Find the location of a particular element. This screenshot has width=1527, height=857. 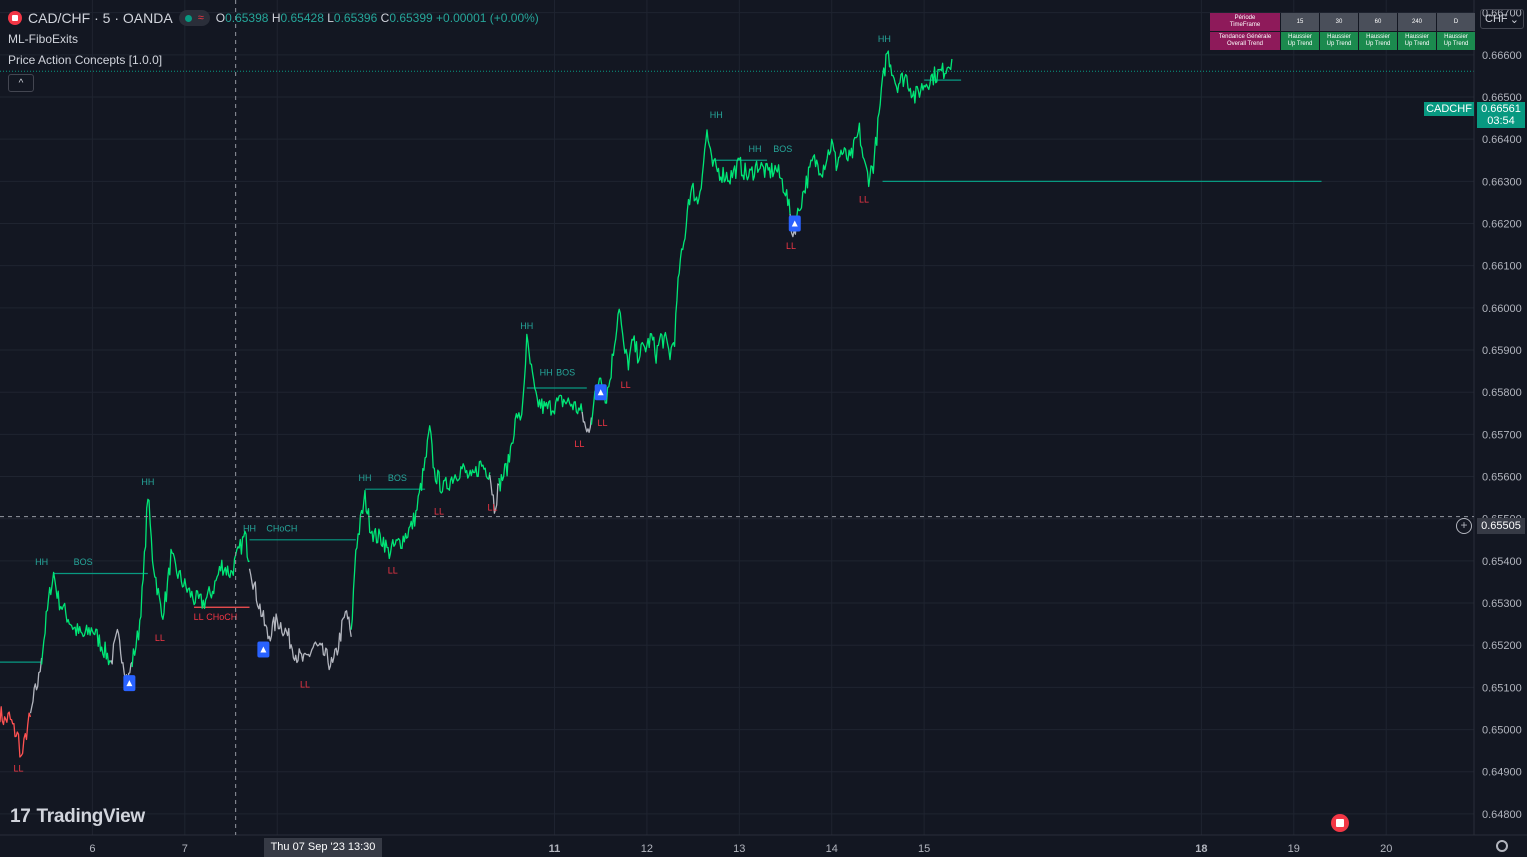

y-tick-label-1: 0.64900 is located at coordinates (1502, 773).